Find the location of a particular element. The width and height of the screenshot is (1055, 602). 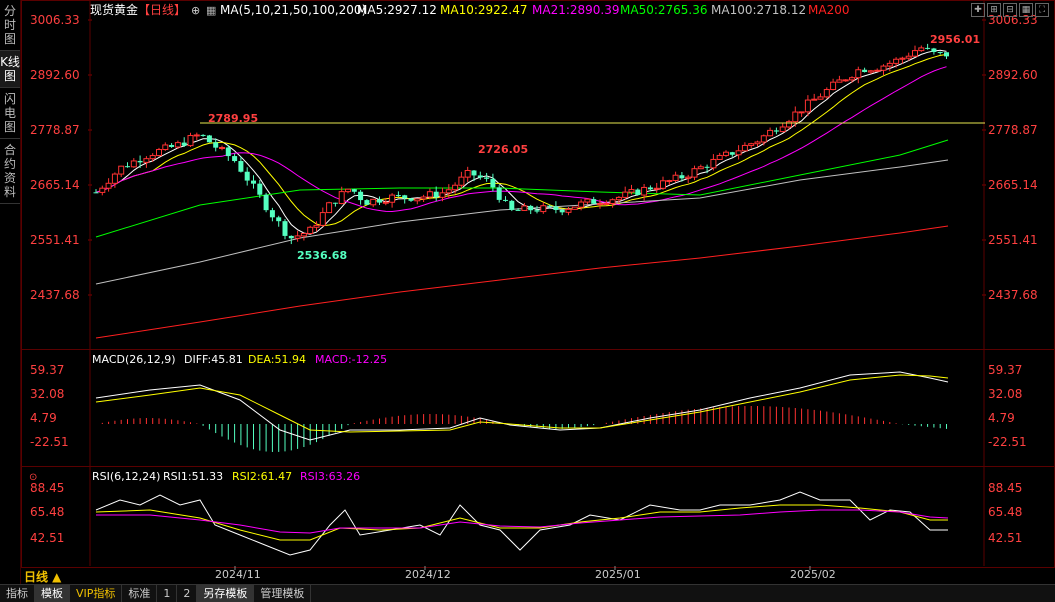

bottom-tab-indicator: 指标 is located at coordinates (17, 593).